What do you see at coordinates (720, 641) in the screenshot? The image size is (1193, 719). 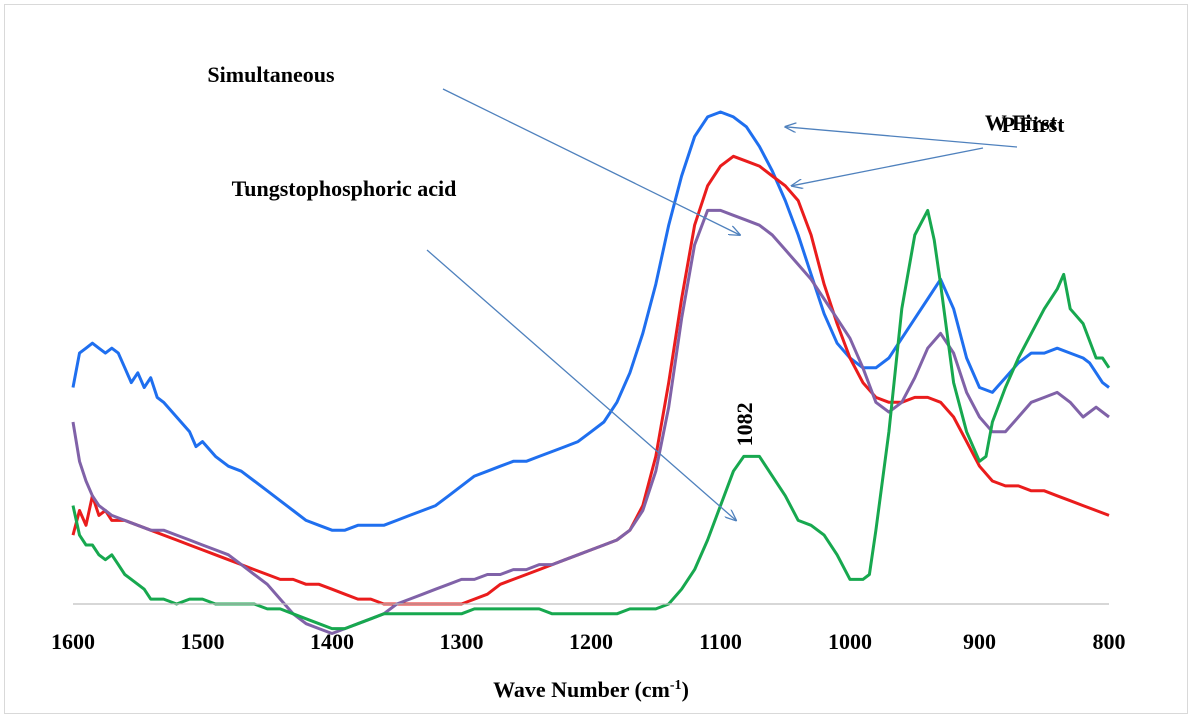 I see `x-tick-label: 1100` at bounding box center [720, 641].